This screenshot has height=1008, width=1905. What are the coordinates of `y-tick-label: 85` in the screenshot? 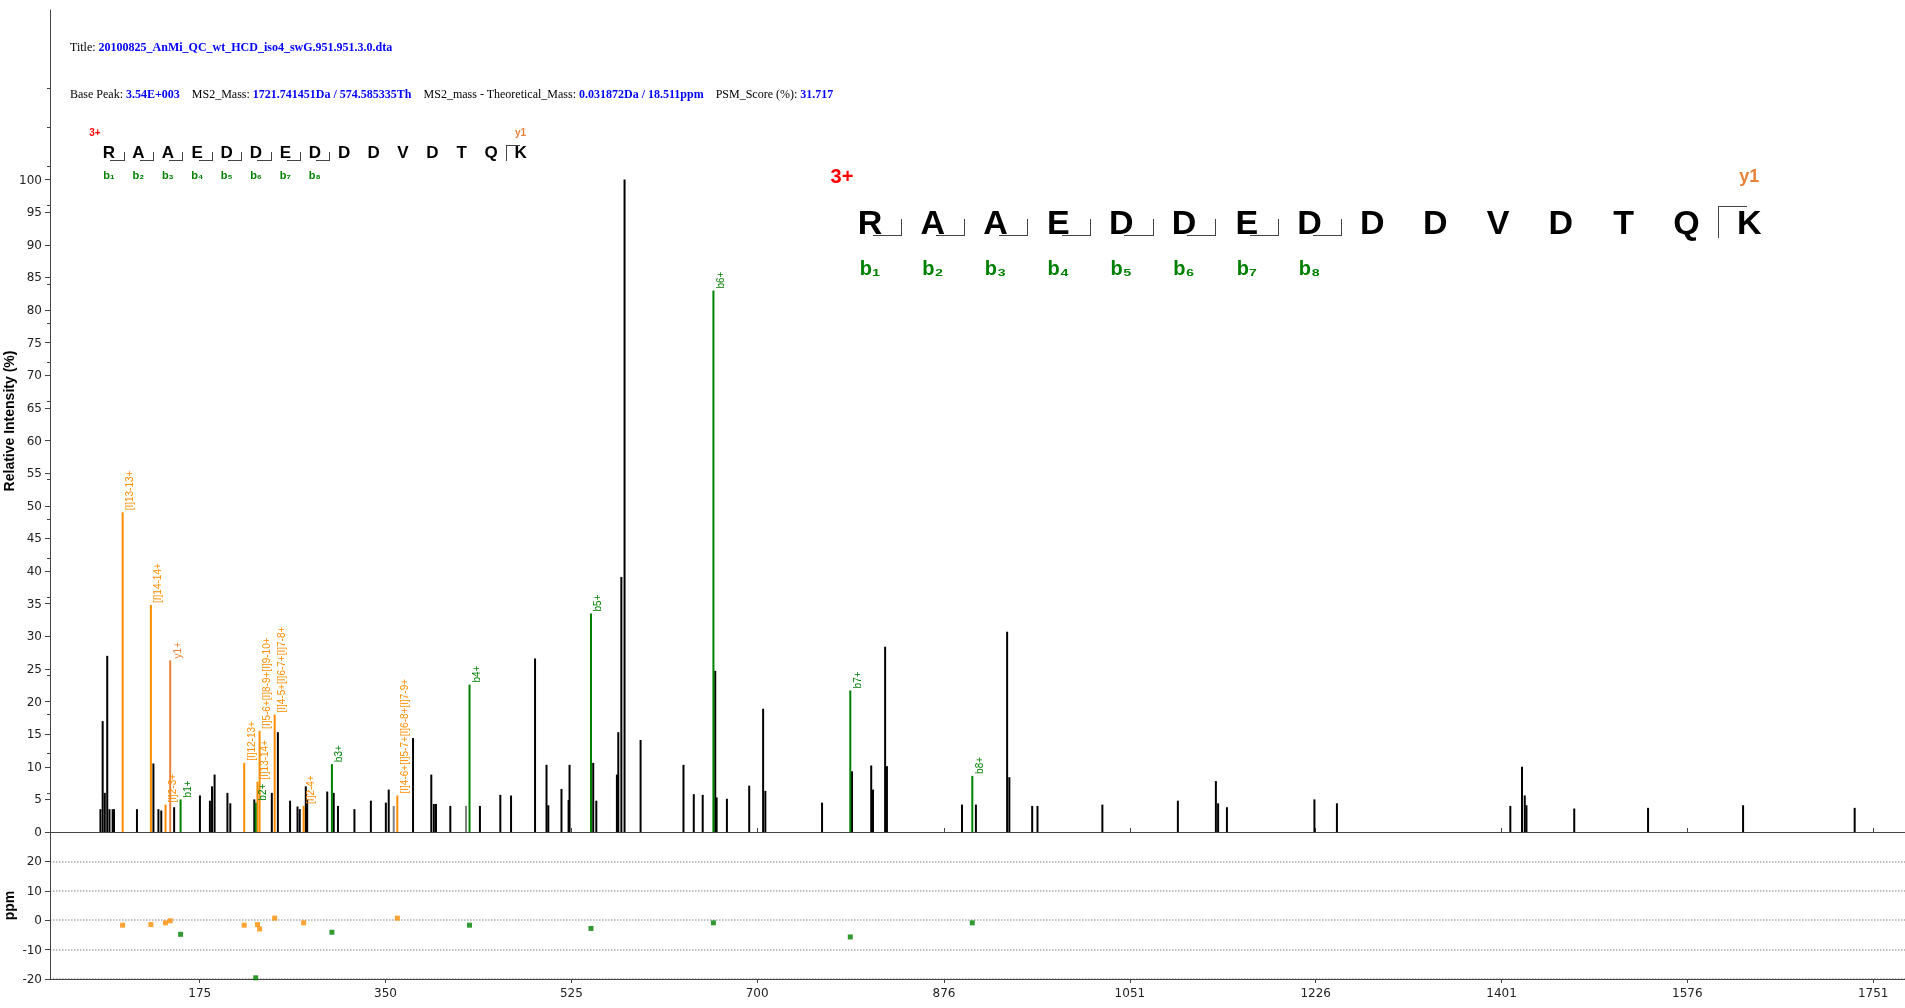 It's located at (34, 277).